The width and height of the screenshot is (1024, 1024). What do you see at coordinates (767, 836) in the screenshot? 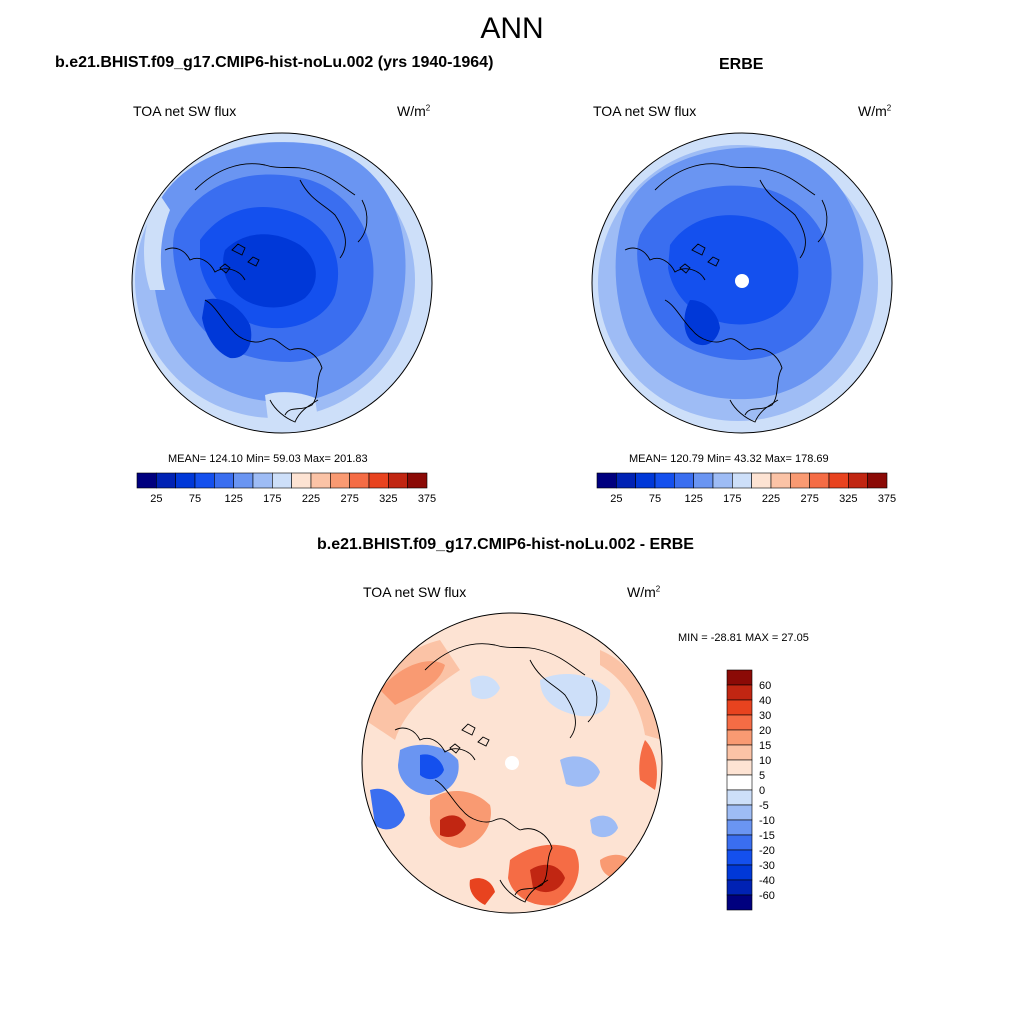
I see `colorbar-difference-tick-label: -15` at bounding box center [767, 836].